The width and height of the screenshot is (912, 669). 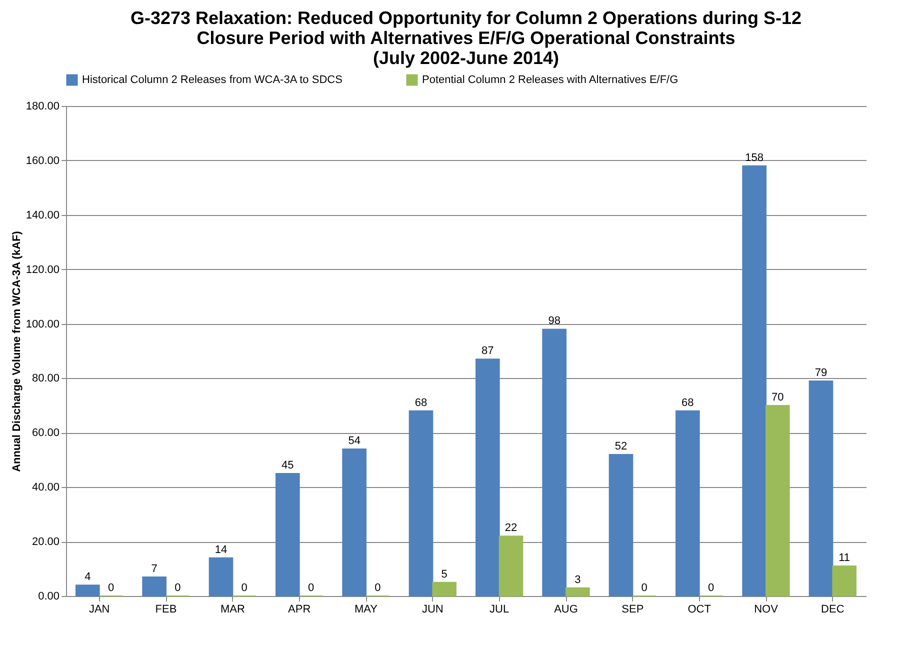 What do you see at coordinates (43, 215) in the screenshot?
I see `y-tick-label: 140.00` at bounding box center [43, 215].